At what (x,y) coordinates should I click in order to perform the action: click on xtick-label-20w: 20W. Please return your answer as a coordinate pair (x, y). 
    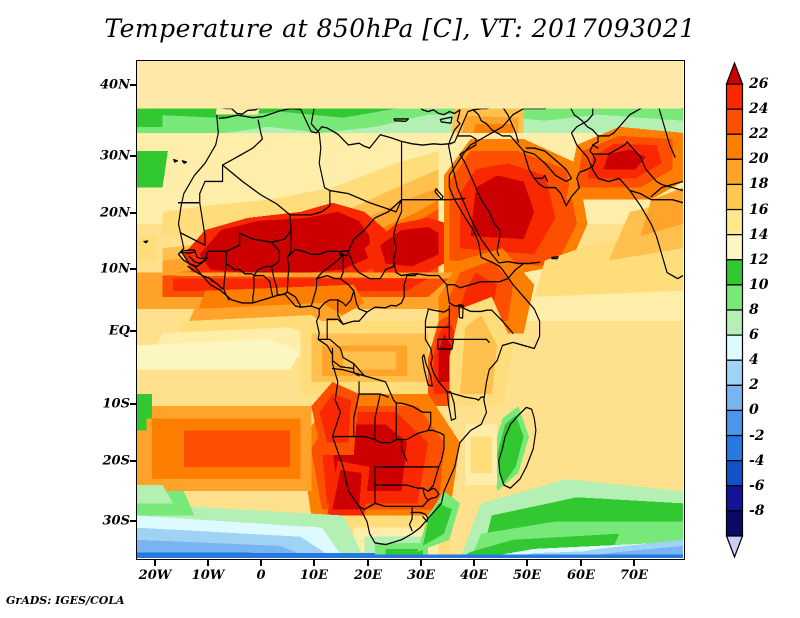
    Looking at the image, I should click on (155, 575).